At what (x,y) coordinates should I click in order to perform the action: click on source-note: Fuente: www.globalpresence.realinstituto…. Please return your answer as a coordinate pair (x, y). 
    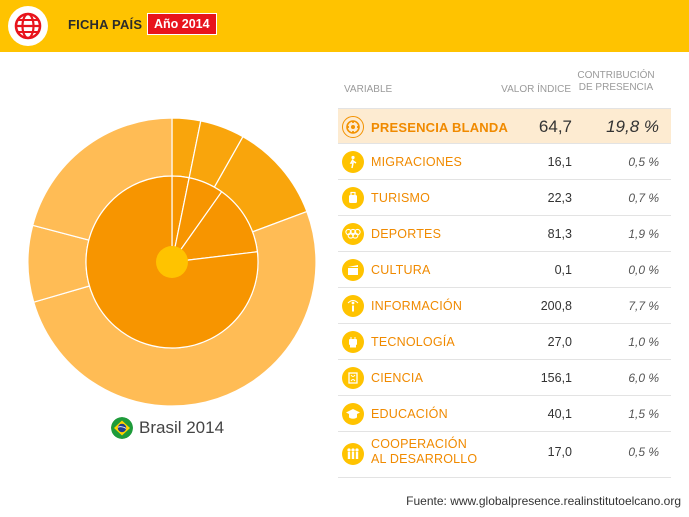
    Looking at the image, I should click on (543, 501).